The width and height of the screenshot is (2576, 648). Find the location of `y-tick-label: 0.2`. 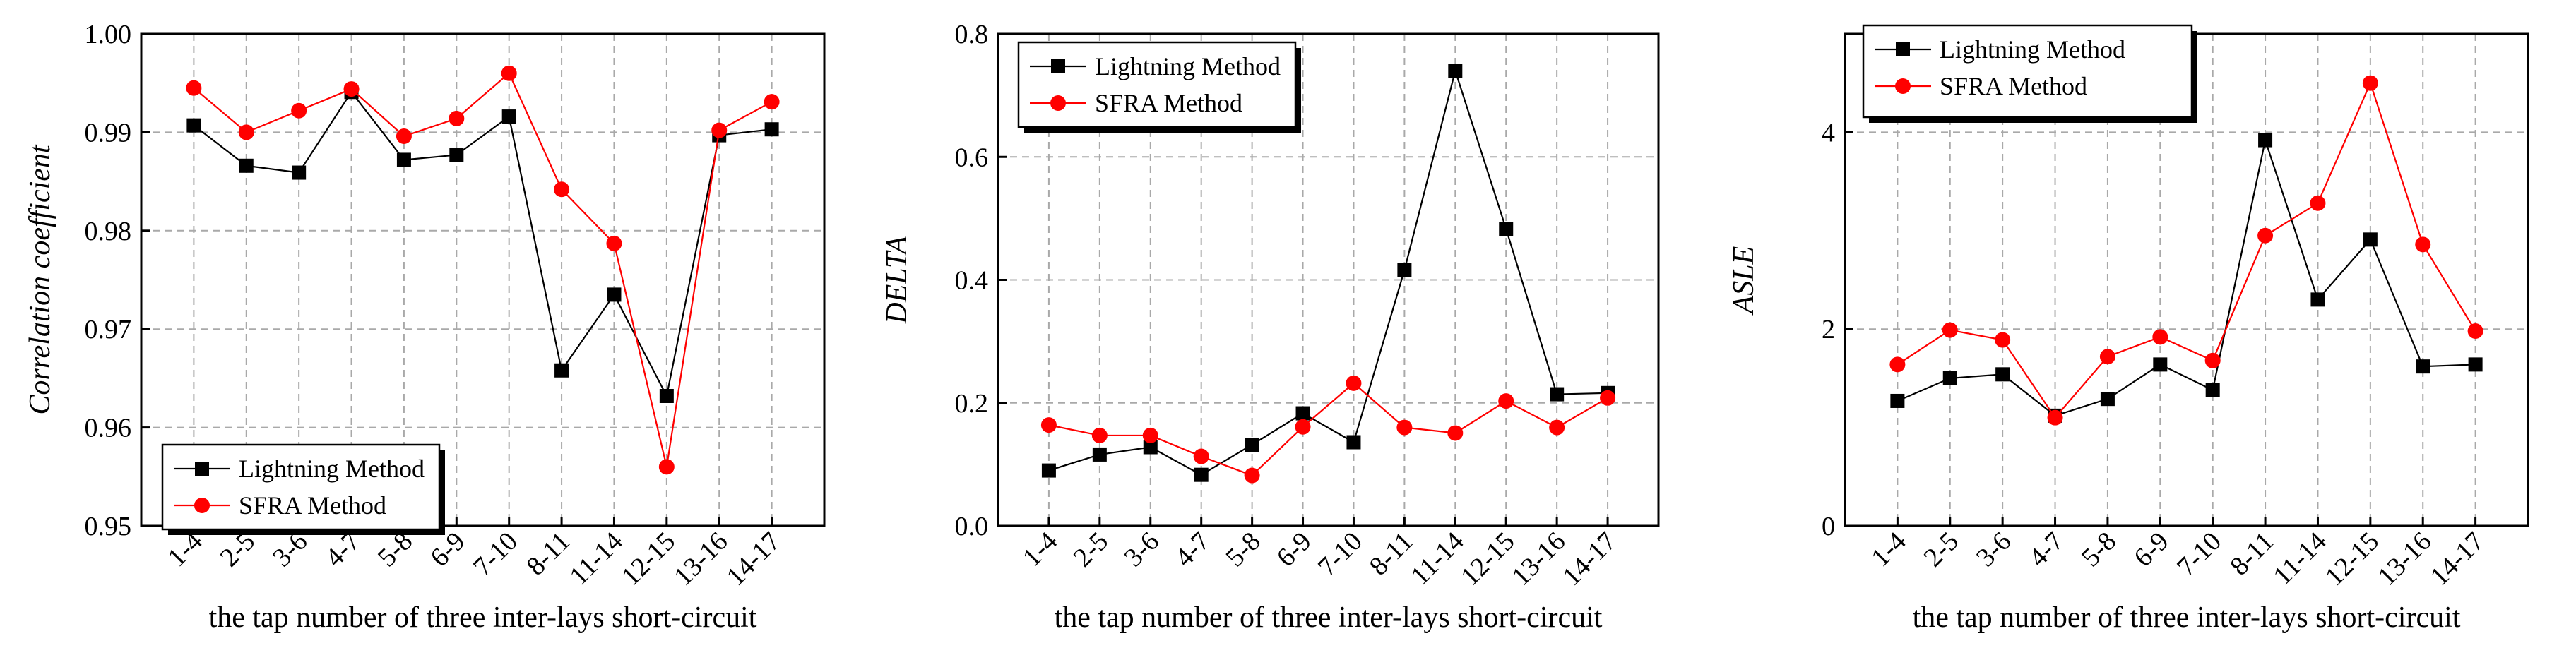

y-tick-label: 0.2 is located at coordinates (972, 404).